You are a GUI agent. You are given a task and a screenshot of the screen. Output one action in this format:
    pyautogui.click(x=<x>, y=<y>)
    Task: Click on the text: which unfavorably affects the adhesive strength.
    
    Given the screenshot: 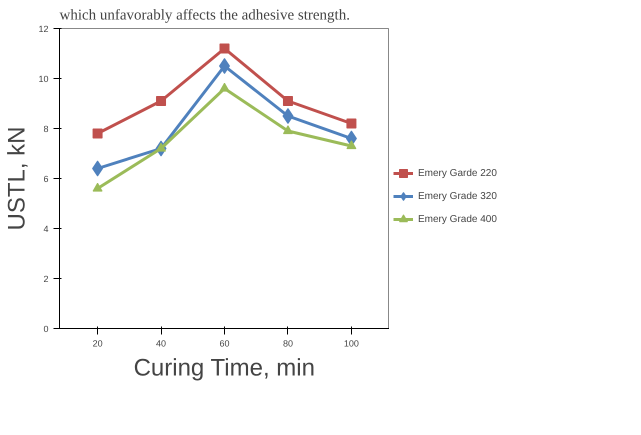 What is the action you would take?
    pyautogui.click(x=205, y=16)
    